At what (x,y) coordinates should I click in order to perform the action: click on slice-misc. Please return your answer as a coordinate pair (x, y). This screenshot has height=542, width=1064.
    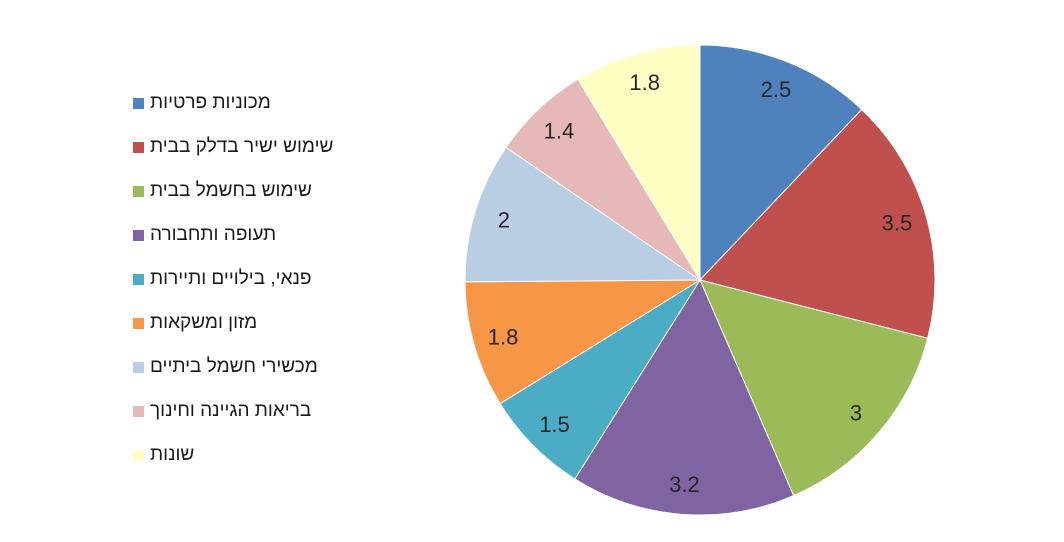
    Looking at the image, I should click on (639, 163).